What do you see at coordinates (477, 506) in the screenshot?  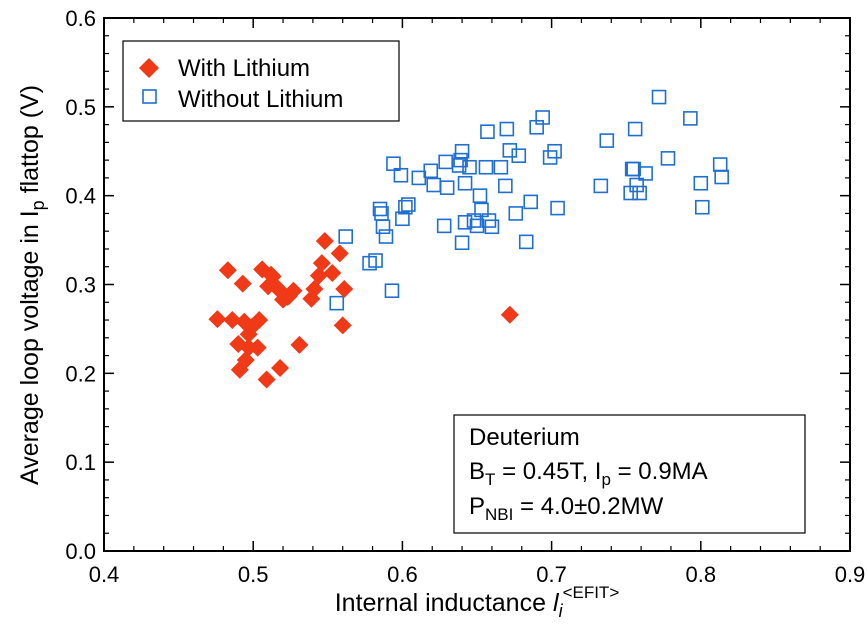 I see `annotation-p-symbol: P` at bounding box center [477, 506].